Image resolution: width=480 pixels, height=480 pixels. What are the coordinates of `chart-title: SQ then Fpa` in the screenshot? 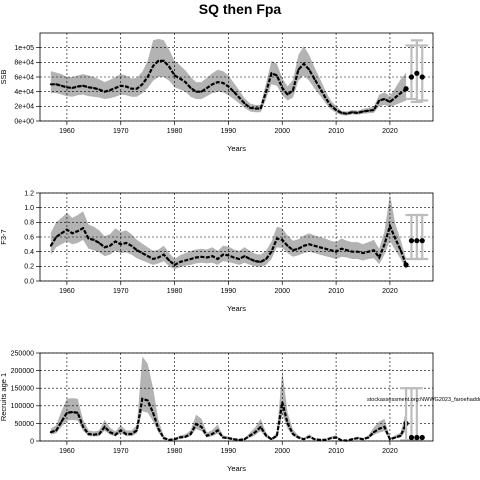 It's located at (240, 9).